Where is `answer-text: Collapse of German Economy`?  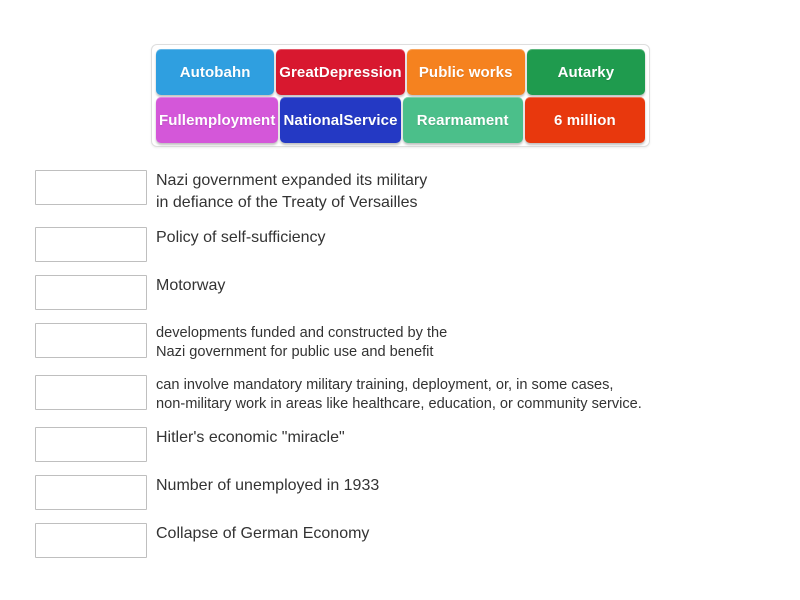 answer-text: Collapse of German Economy is located at coordinates (263, 533).